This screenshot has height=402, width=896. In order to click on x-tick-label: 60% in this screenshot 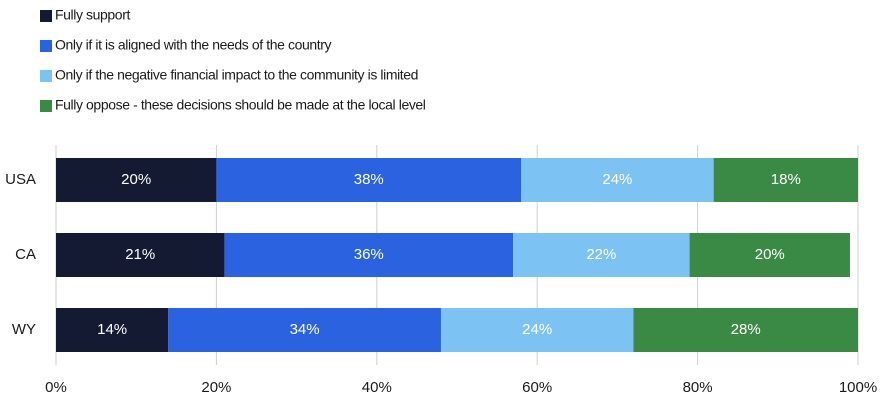, I will do `click(537, 387)`.